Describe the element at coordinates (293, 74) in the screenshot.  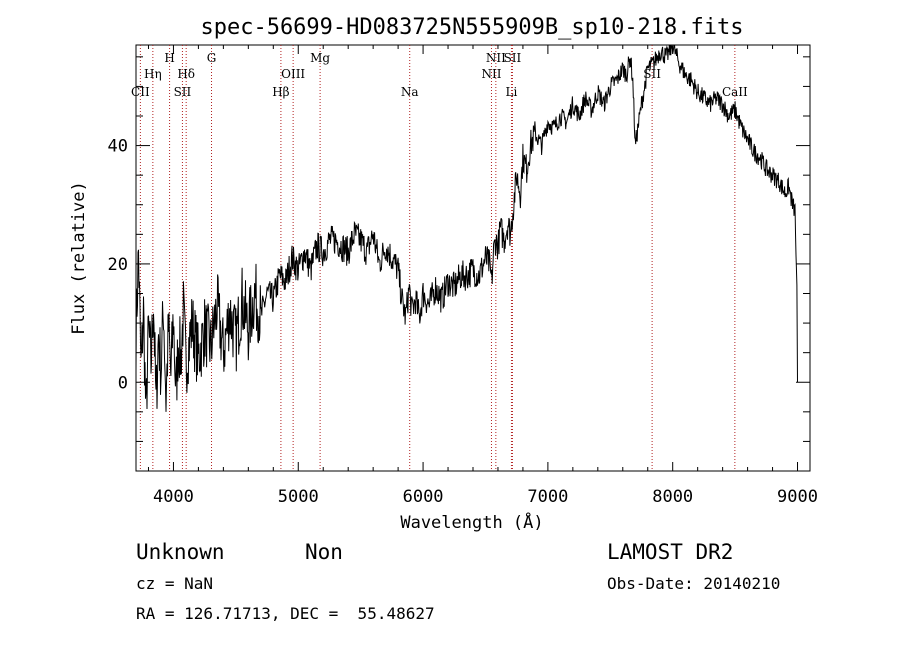
I see `line-label-oiii: OIII` at that location.